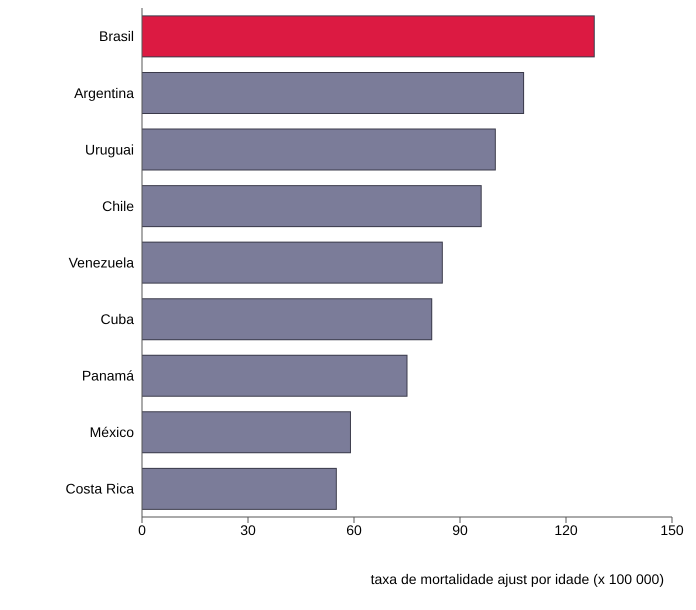  I want to click on y-tick-label: Brasil, so click(116, 36).